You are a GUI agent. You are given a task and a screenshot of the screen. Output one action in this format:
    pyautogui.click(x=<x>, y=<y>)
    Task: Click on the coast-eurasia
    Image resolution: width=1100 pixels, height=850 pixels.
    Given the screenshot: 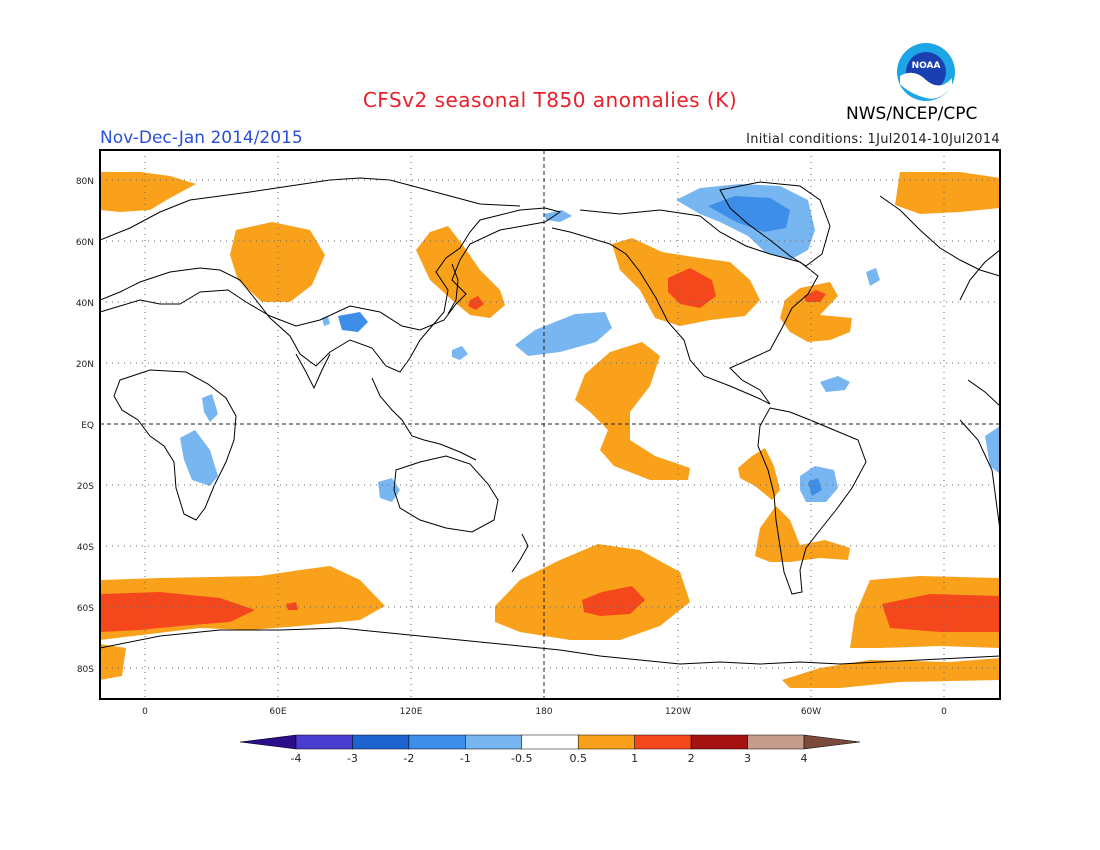 What is the action you would take?
    pyautogui.click(x=331, y=290)
    